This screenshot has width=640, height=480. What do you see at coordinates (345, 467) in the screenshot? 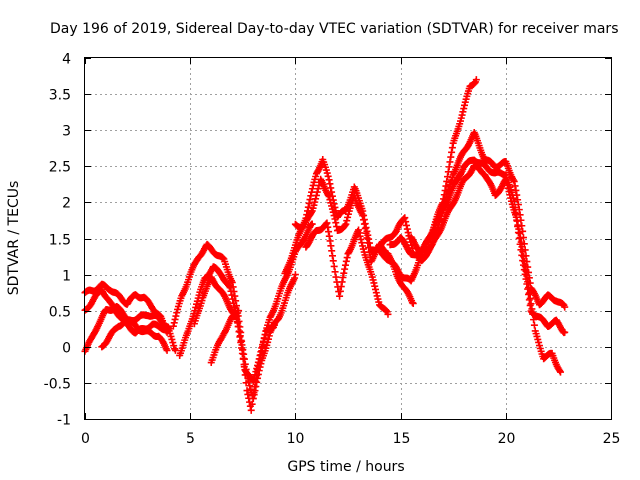
I see `x-axis-label: GPS time / hours` at bounding box center [345, 467].